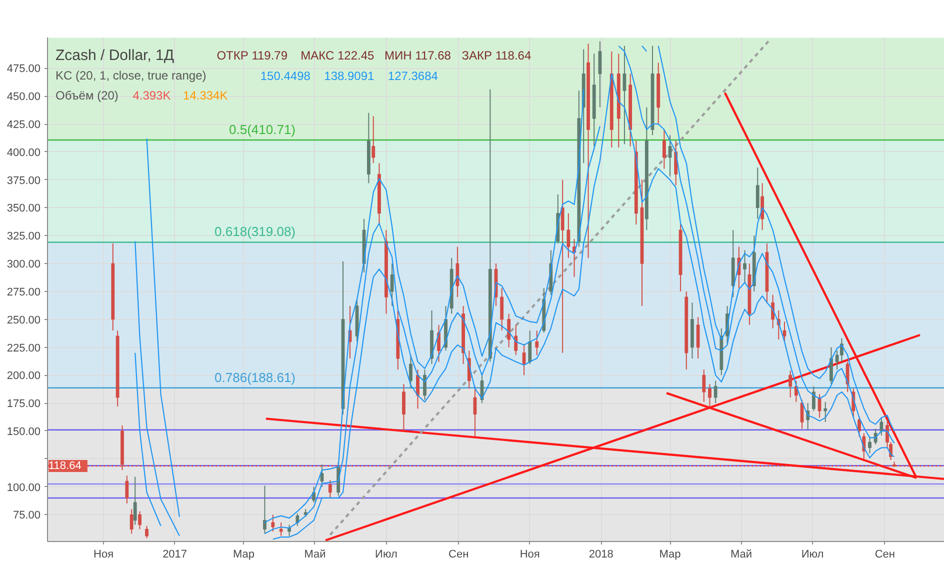 The image size is (944, 563). Describe the element at coordinates (497, 55) in the screenshot. I see `annotation: ЗАКР 118.64` at that location.